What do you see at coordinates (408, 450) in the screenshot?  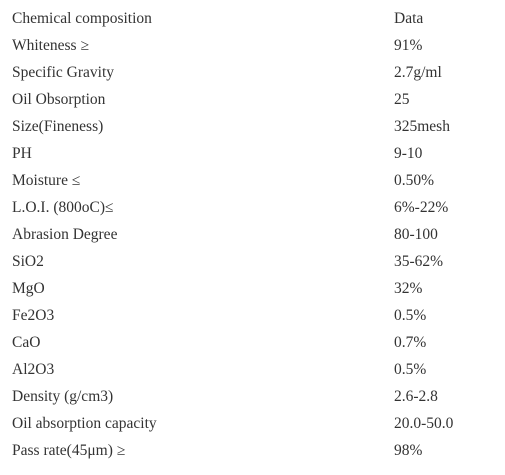 I see `property-value: 98%` at bounding box center [408, 450].